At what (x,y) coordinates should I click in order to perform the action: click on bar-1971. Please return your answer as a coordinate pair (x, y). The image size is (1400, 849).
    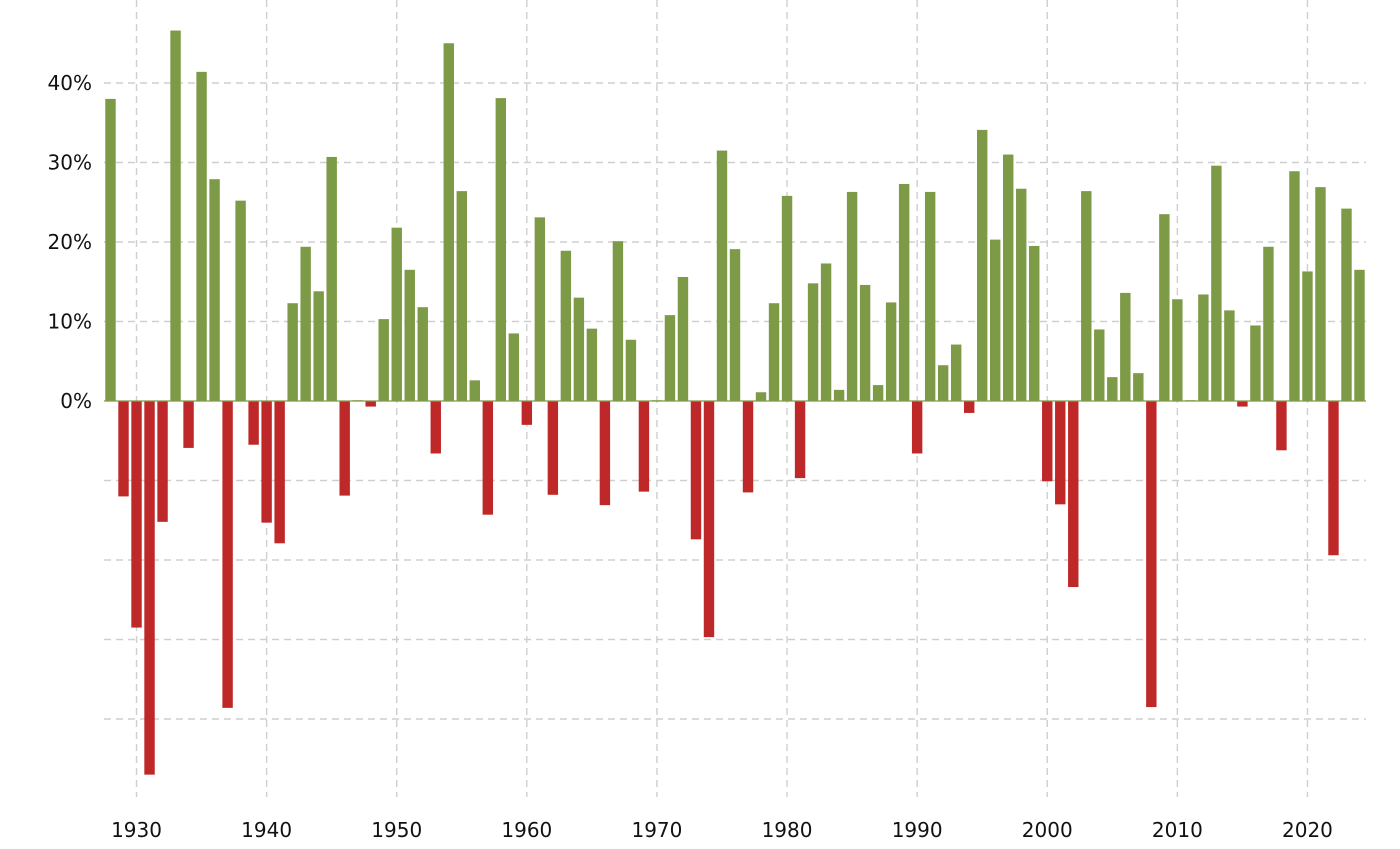
    Looking at the image, I should click on (670, 358).